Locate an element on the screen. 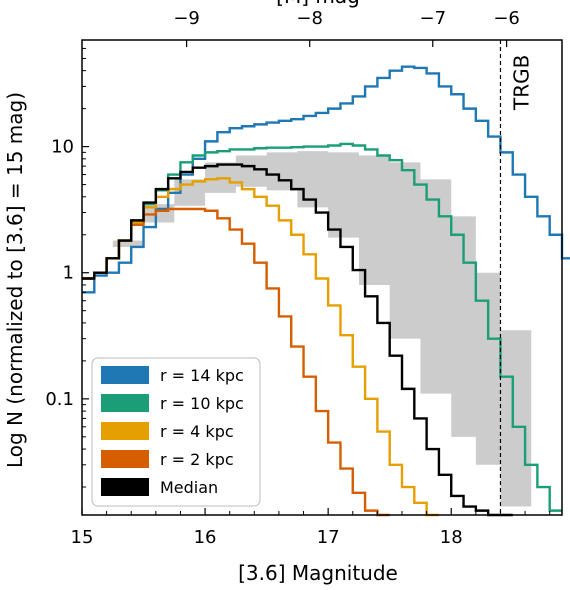 Image resolution: width=570 pixels, height=590 pixels. y-tick-label: 0.1 is located at coordinates (59, 399).